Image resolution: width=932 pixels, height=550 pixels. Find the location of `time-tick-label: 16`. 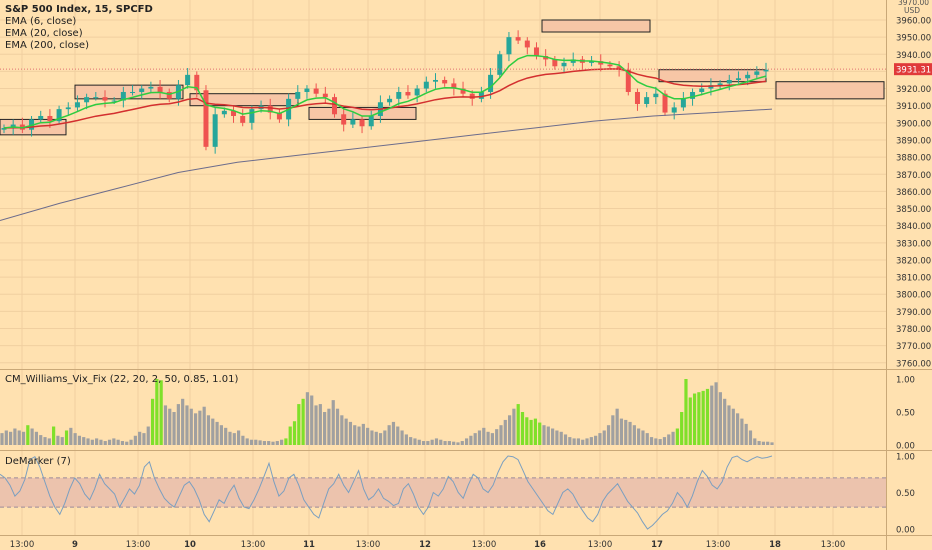

time-tick-label: 16 is located at coordinates (540, 545).